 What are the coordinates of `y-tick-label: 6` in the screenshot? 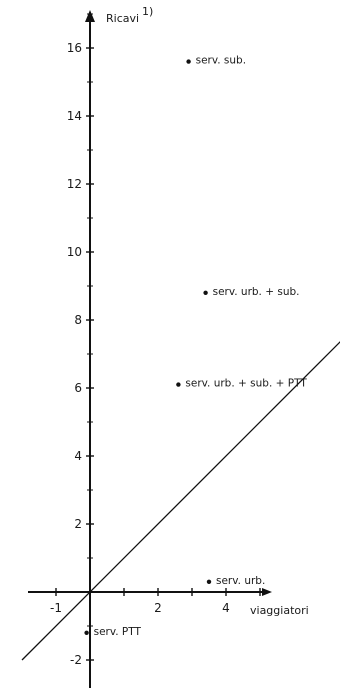 It's located at (78, 388).